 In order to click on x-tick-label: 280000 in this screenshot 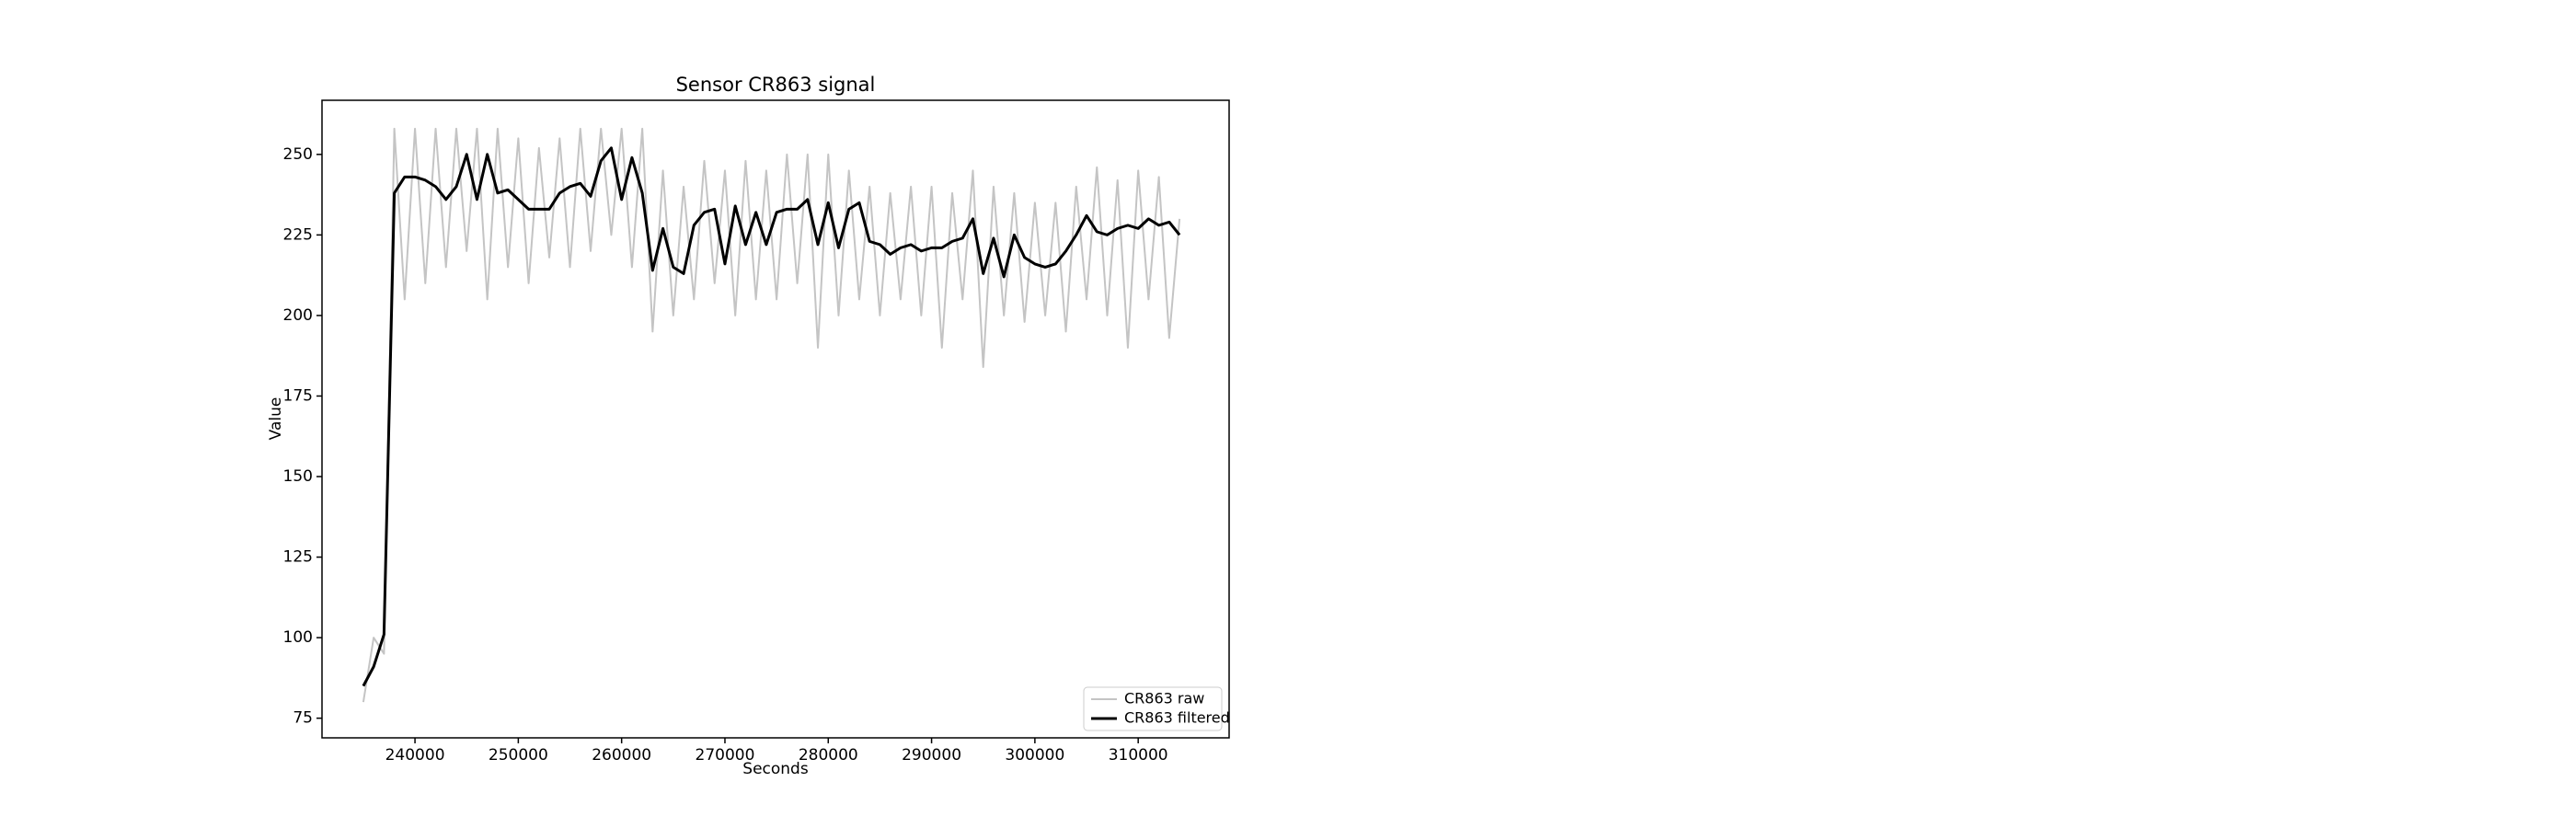, I will do `click(828, 755)`.